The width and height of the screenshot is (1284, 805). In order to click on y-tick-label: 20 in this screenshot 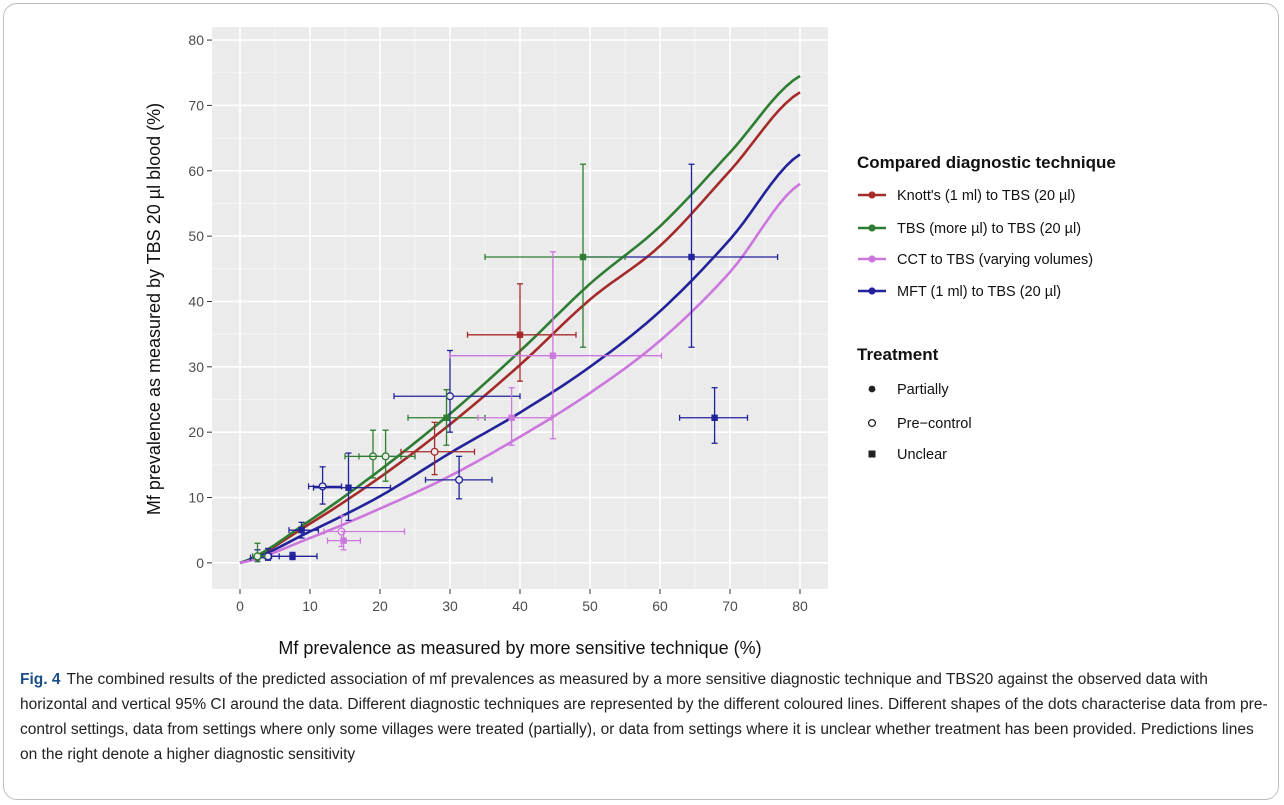, I will do `click(196, 432)`.